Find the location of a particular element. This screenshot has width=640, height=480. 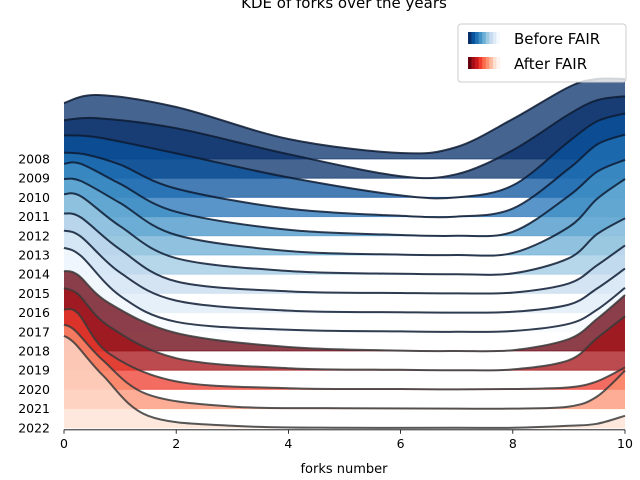

year-label-2012: 2012 is located at coordinates (34, 235).